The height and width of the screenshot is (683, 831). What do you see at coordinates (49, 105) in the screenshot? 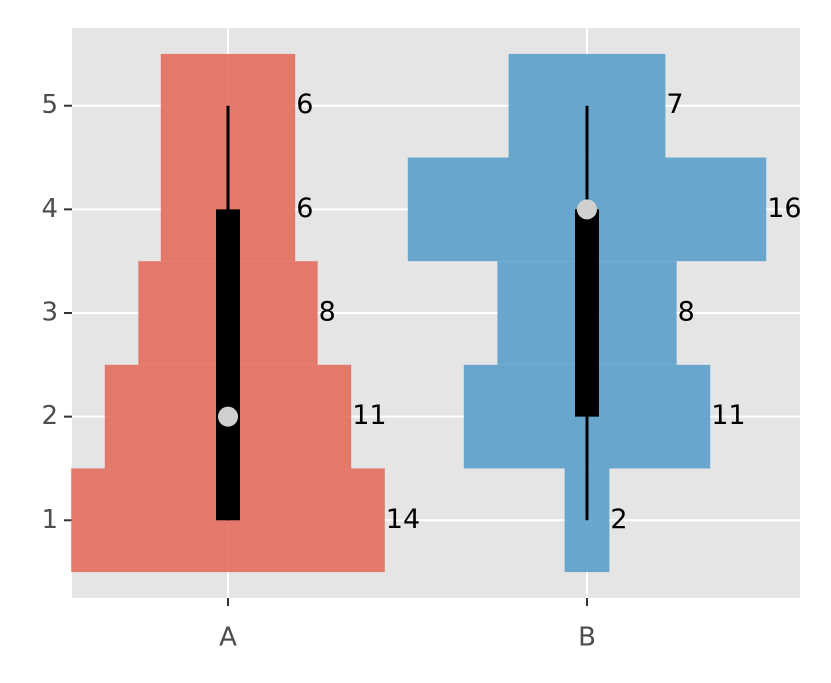
I see `y-tick-label: 5` at bounding box center [49, 105].